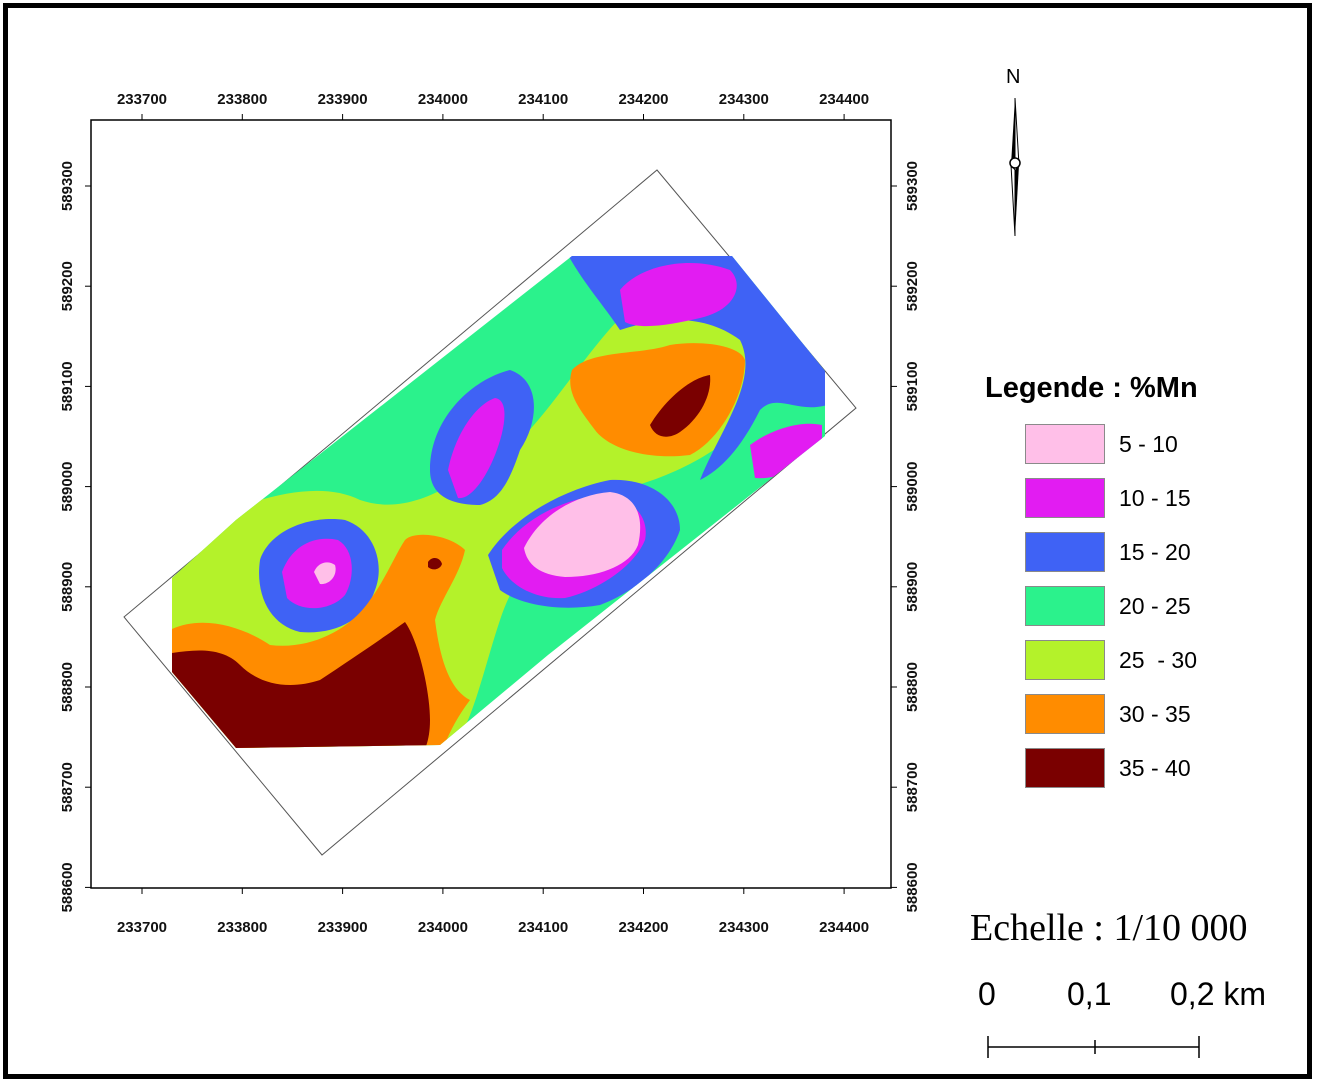  What do you see at coordinates (67, 186) in the screenshot?
I see `y-tick-label-left: 589300` at bounding box center [67, 186].